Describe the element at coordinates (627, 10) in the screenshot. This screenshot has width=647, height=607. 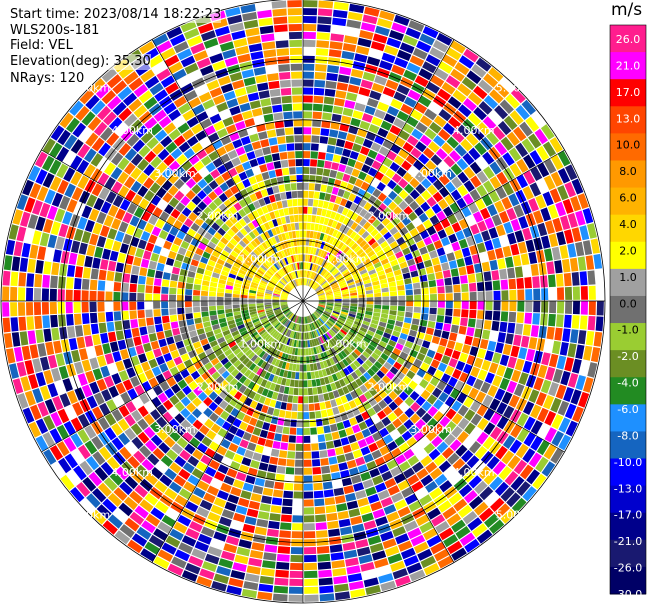
I see `colorbar-unit: m/s` at that location.